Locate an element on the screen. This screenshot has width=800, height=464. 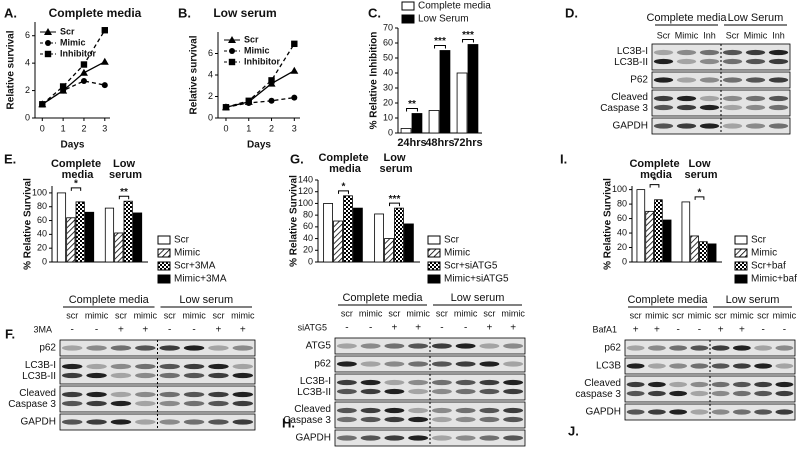
significance-label: * is located at coordinates (344, 186).